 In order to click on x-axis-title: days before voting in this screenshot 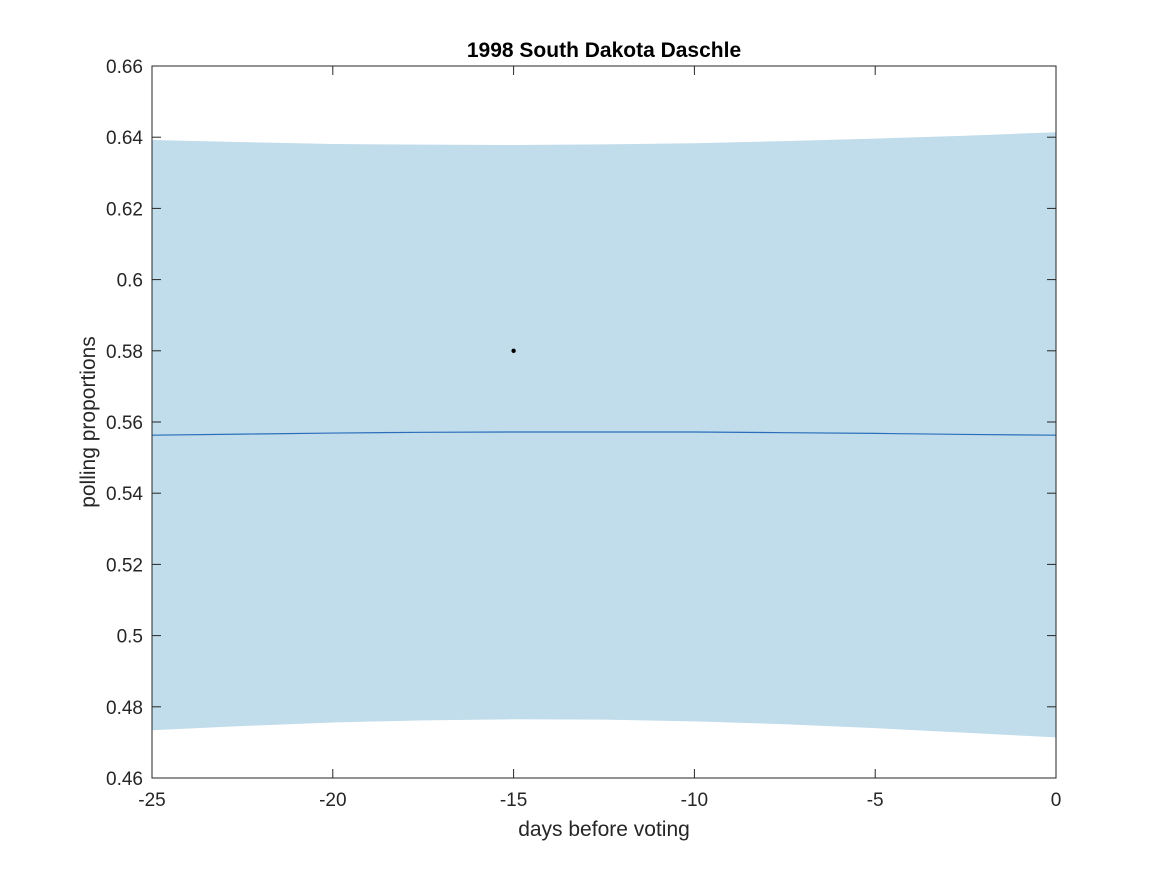, I will do `click(604, 829)`.